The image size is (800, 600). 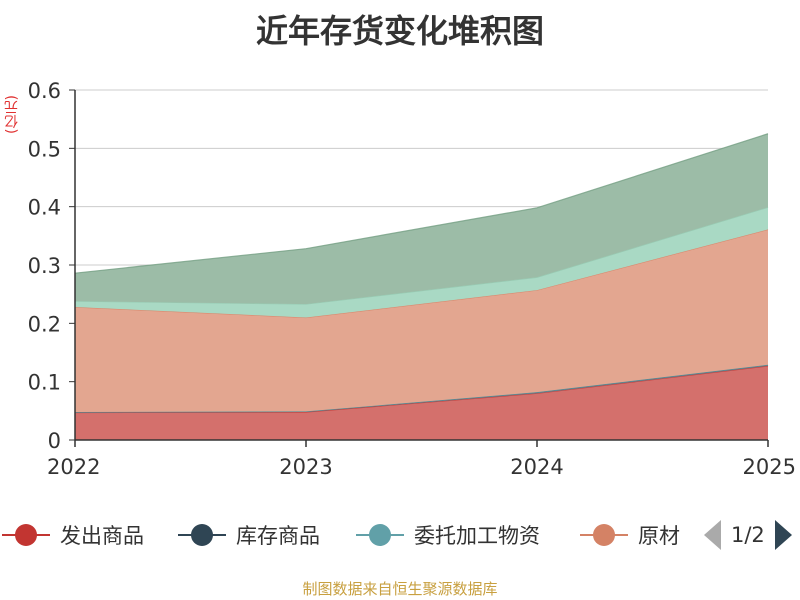 What do you see at coordinates (769, 467) in the screenshot?
I see `x-tick-label: 2025` at bounding box center [769, 467].